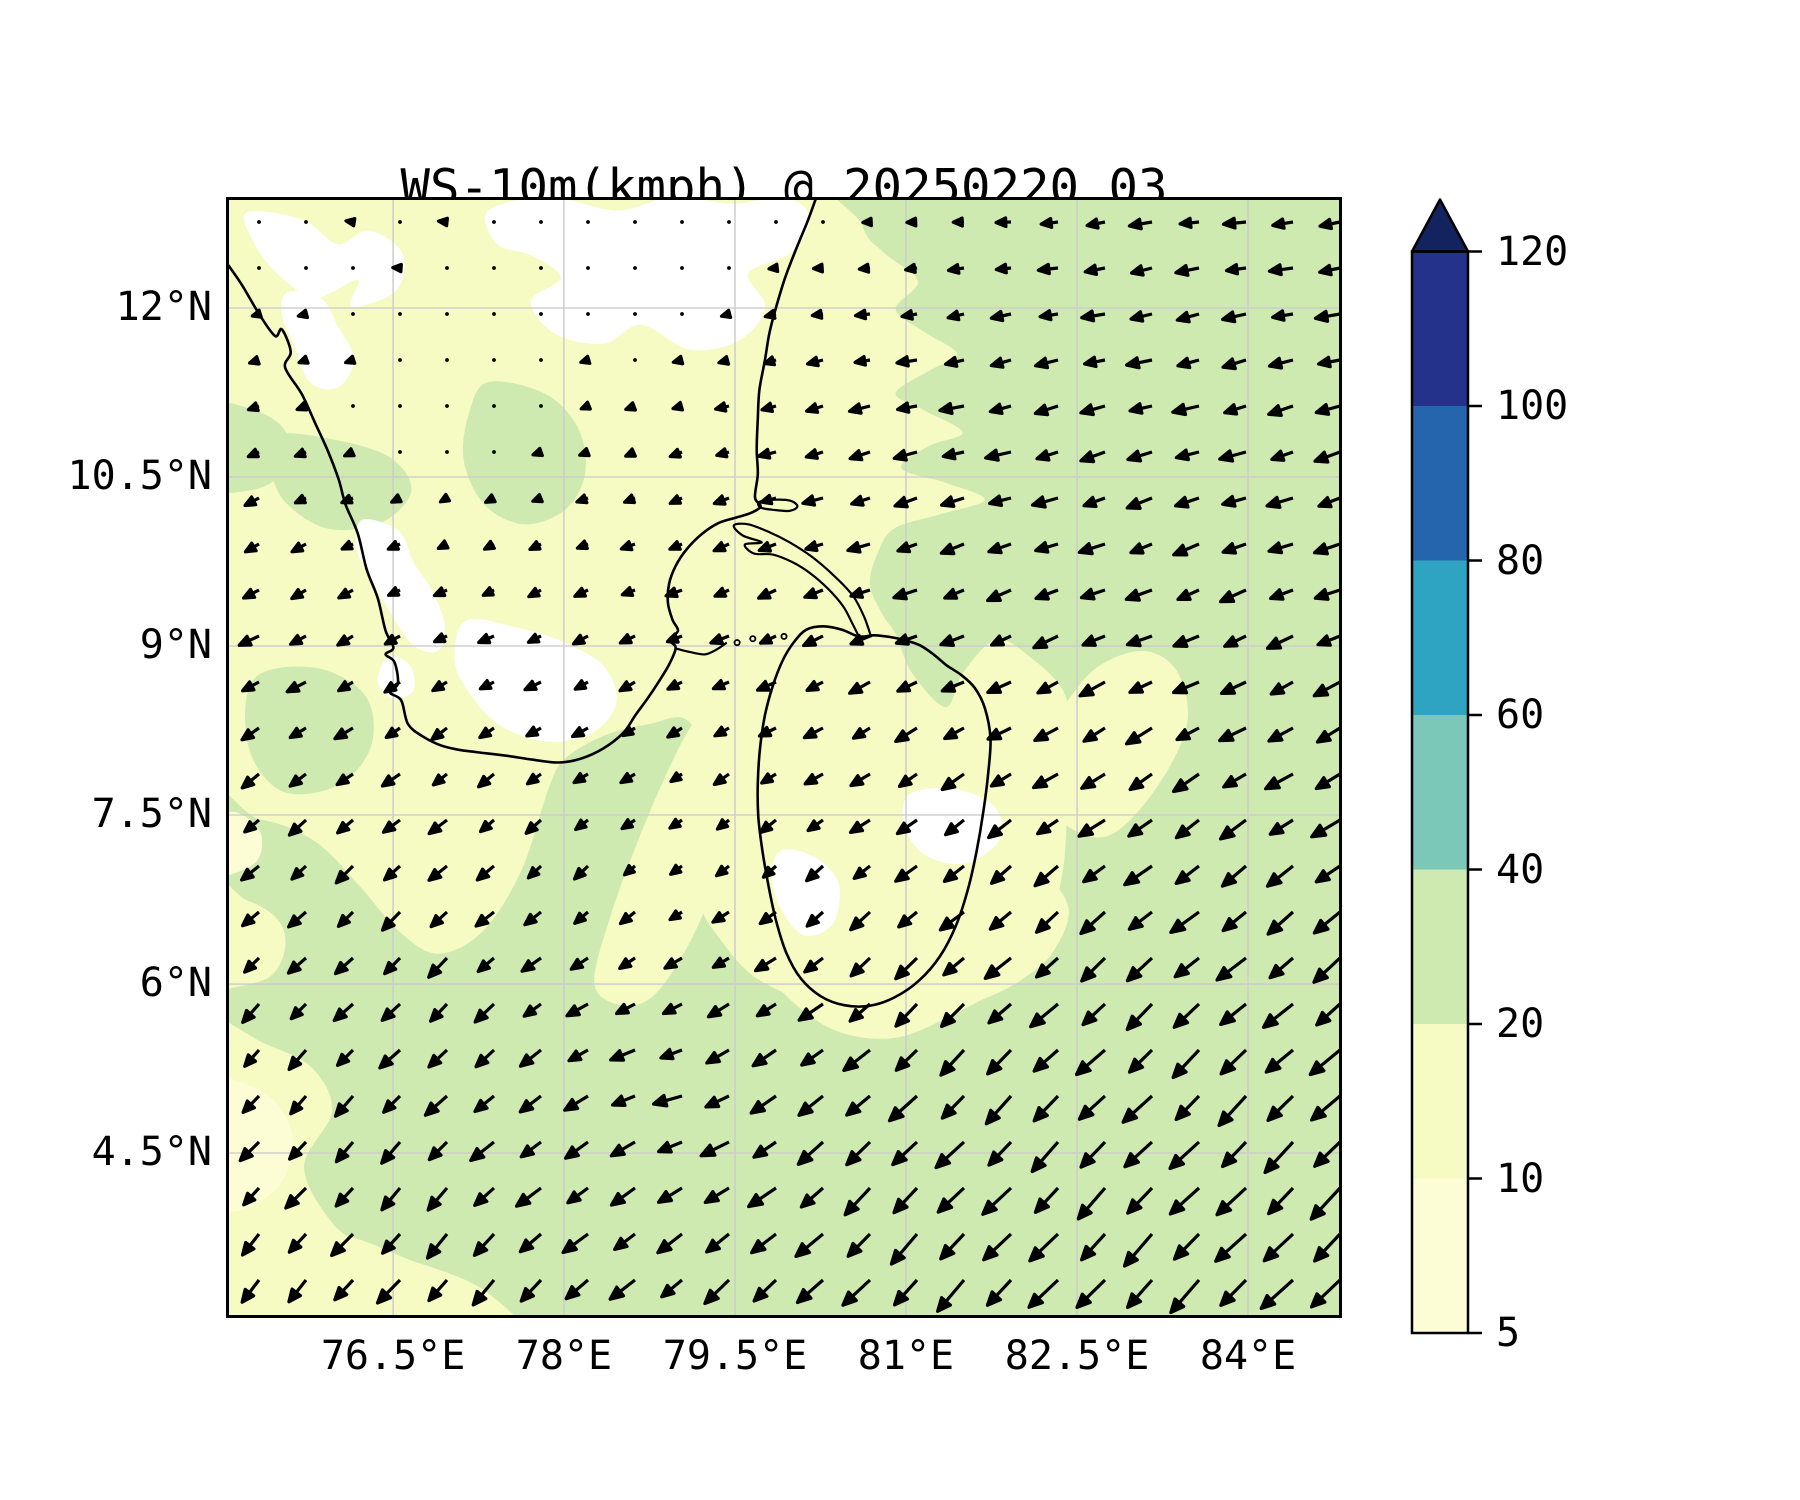  I want to click on contour-region-yellow-west-of-lanka, so click(670, 849).